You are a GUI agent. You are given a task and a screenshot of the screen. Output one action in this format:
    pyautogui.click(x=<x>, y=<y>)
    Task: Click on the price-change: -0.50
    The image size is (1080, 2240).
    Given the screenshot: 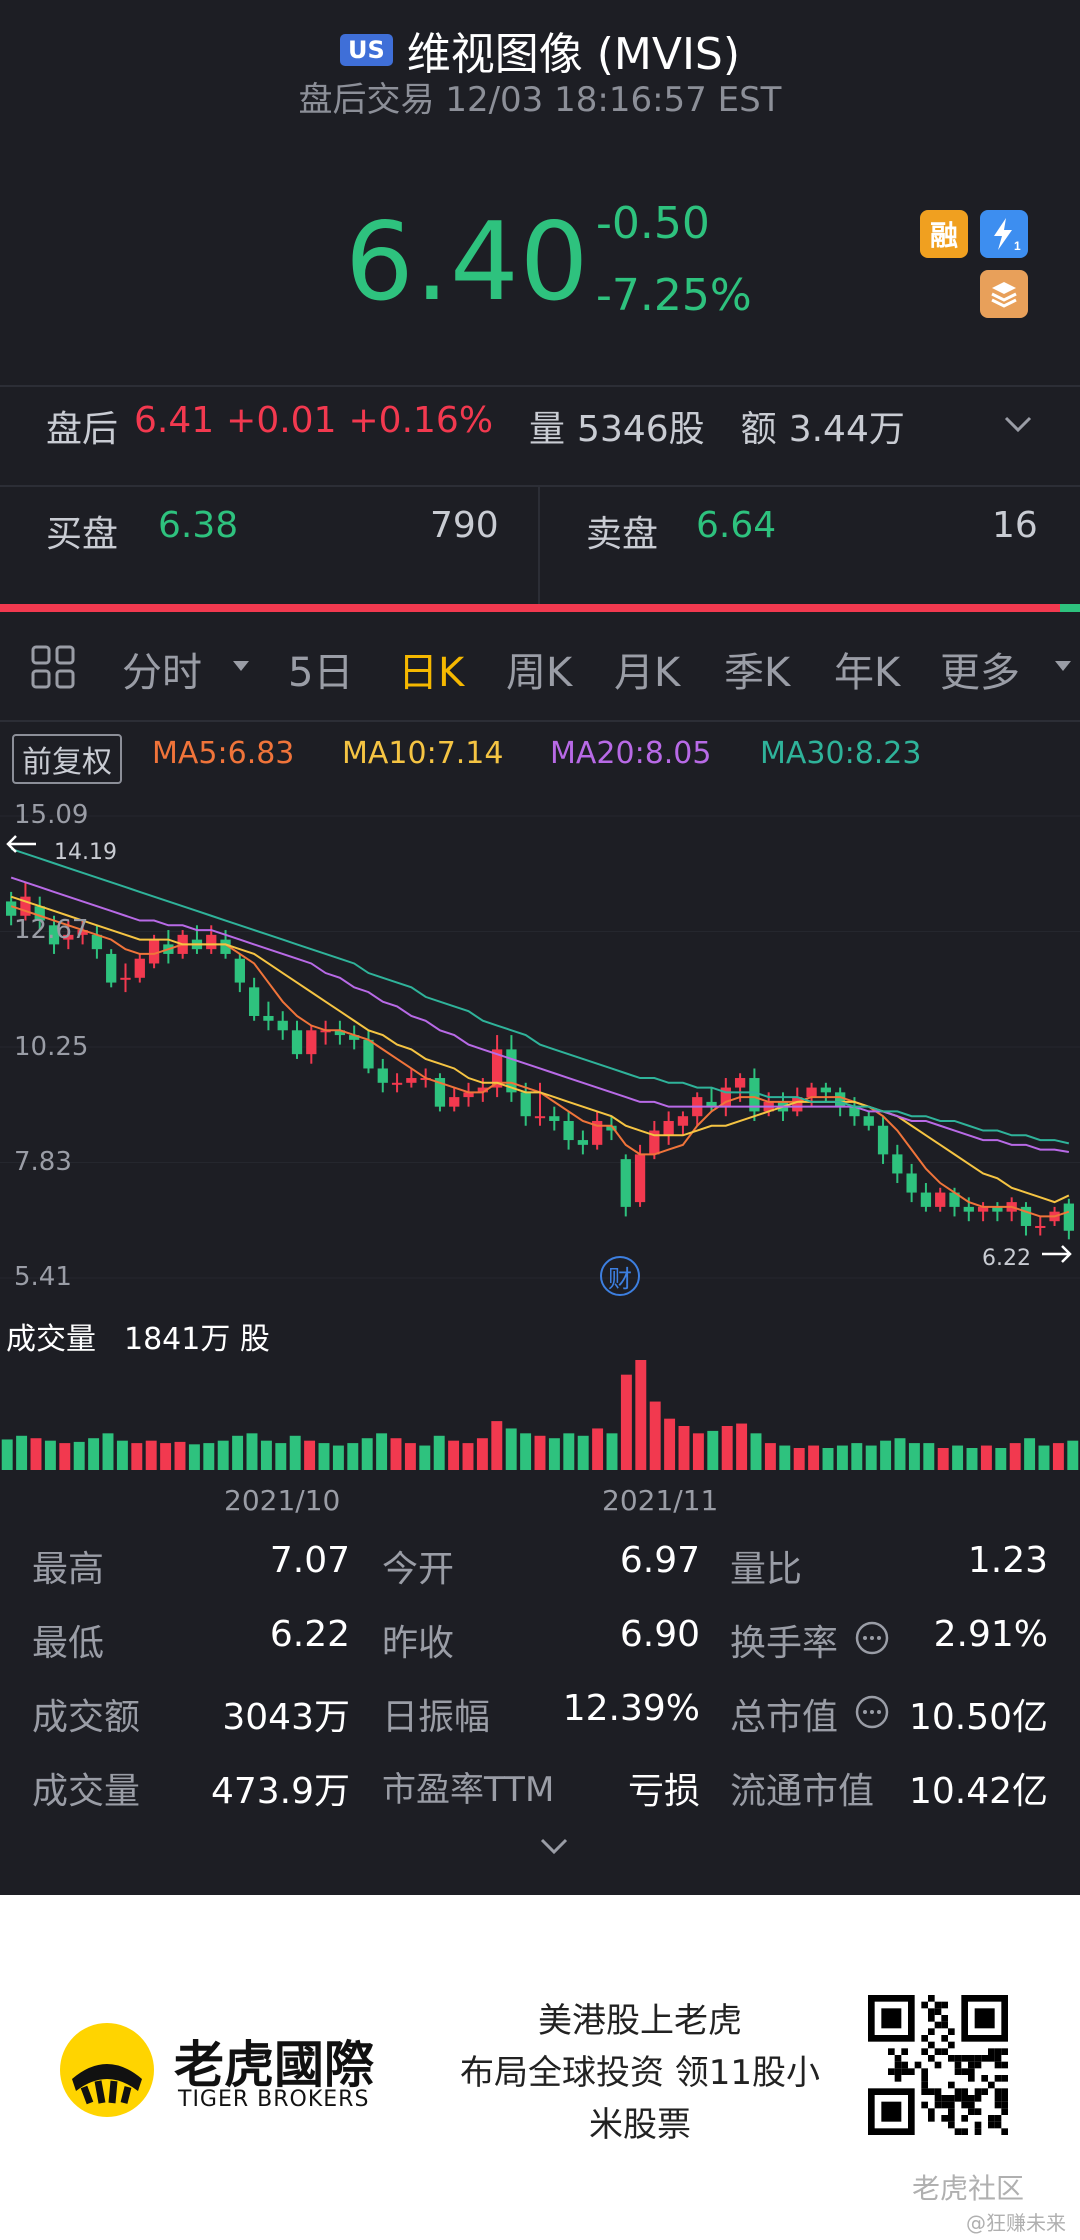 What is the action you would take?
    pyautogui.click(x=653, y=223)
    